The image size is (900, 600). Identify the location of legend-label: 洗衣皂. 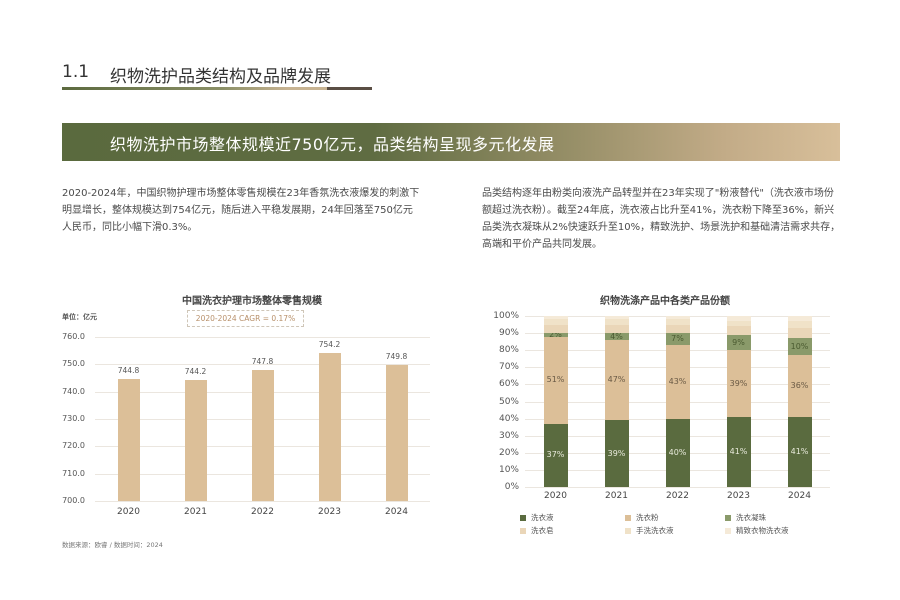
(542, 530).